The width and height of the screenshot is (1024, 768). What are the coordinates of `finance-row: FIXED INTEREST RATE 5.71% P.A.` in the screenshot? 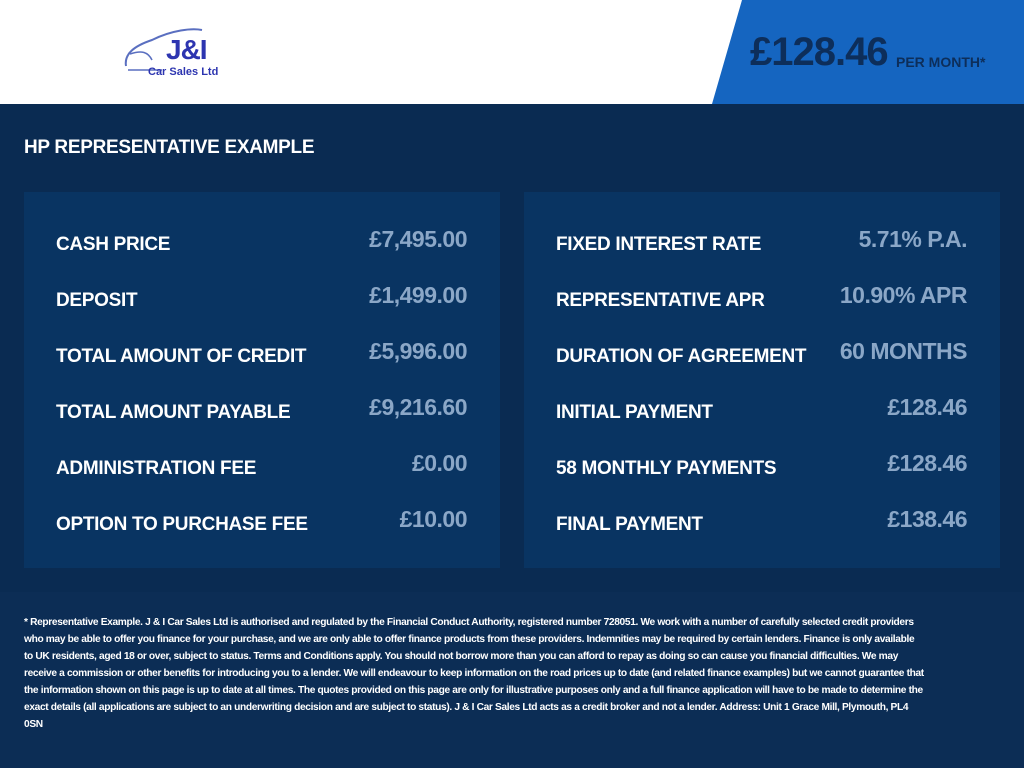 It's located at (762, 244).